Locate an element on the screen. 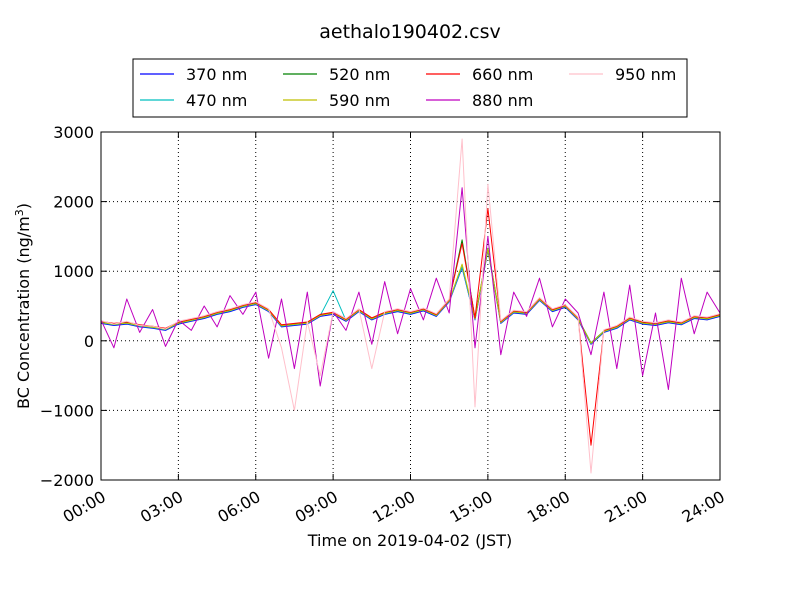 The height and width of the screenshot is (600, 800). x-tick-label: 15:00 is located at coordinates (470, 507).